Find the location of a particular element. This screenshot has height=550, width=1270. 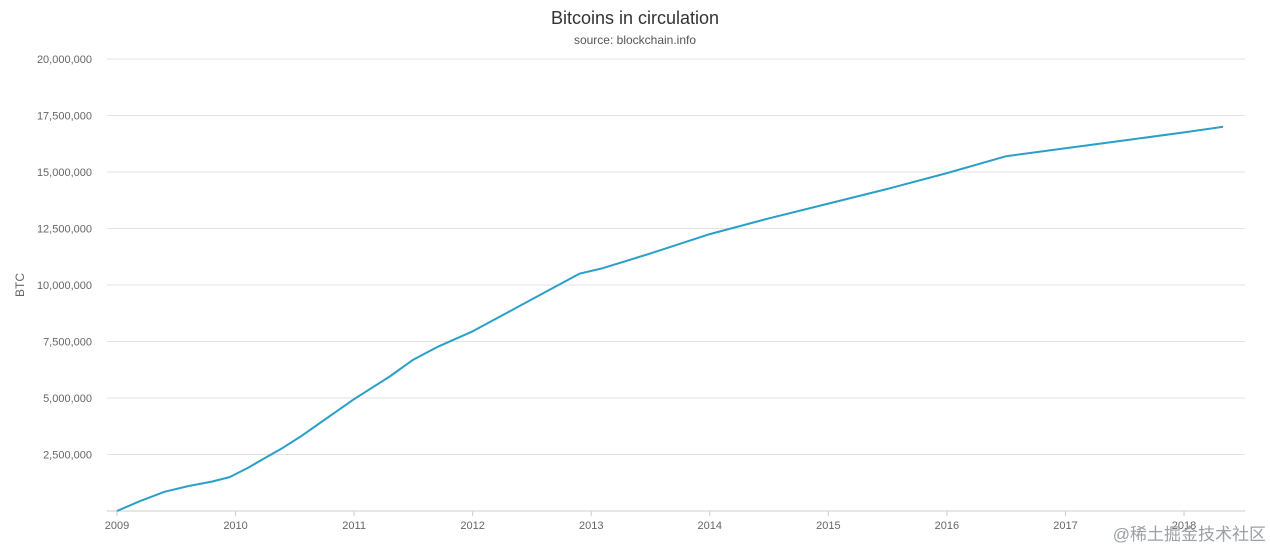

y-axis-label: BTC is located at coordinates (20, 285).